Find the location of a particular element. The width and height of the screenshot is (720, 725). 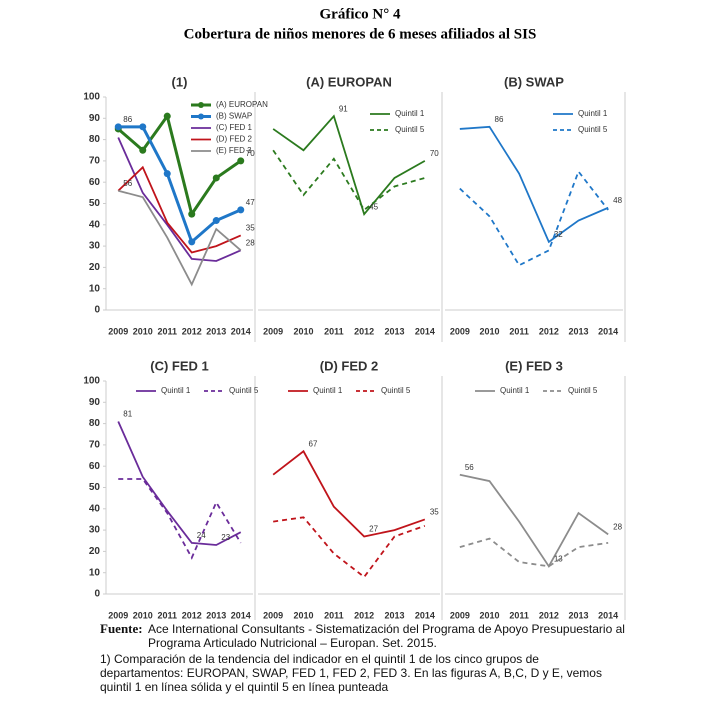

y-tick-label: 20 is located at coordinates (95, 551).